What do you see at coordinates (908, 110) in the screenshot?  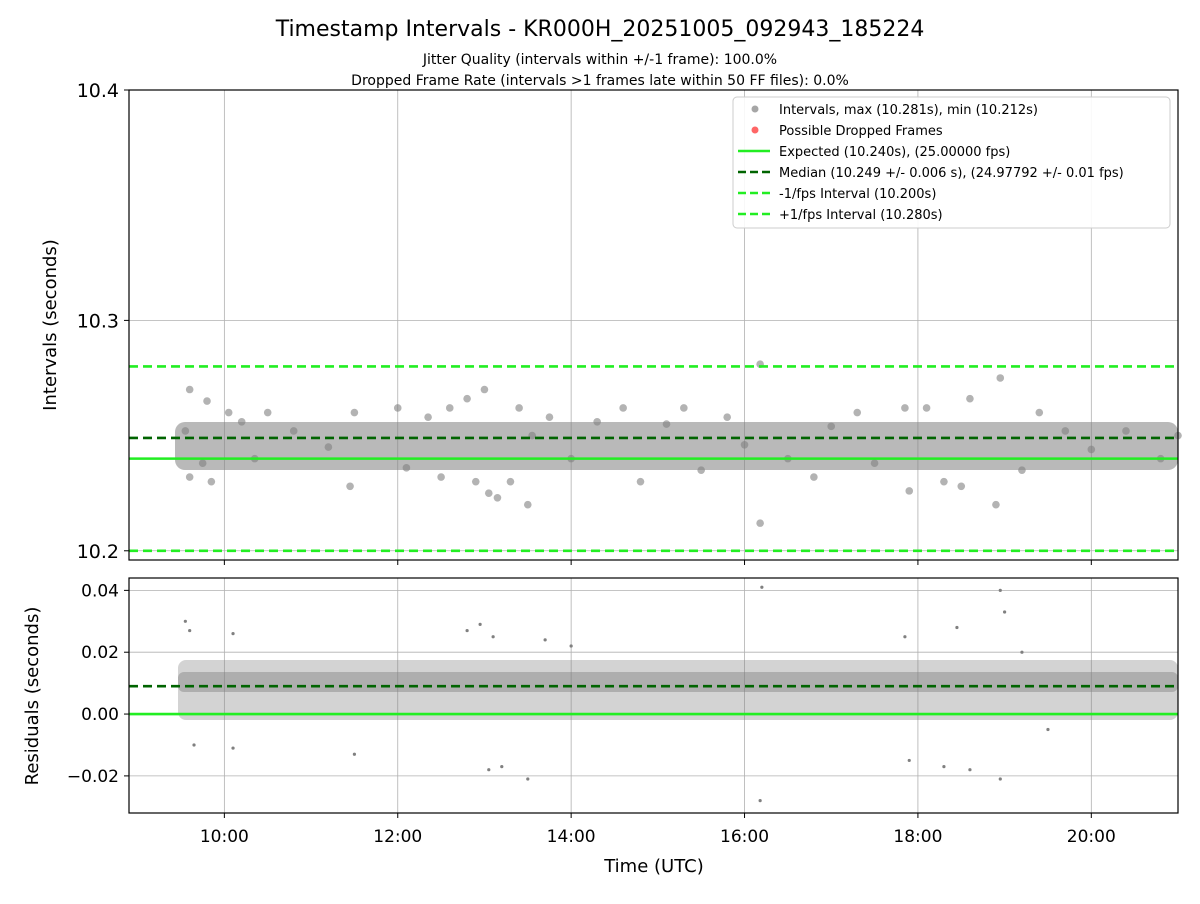 I see `legend-label-intervals: Intervals, max (10.281s), min (10.212s)` at bounding box center [908, 110].